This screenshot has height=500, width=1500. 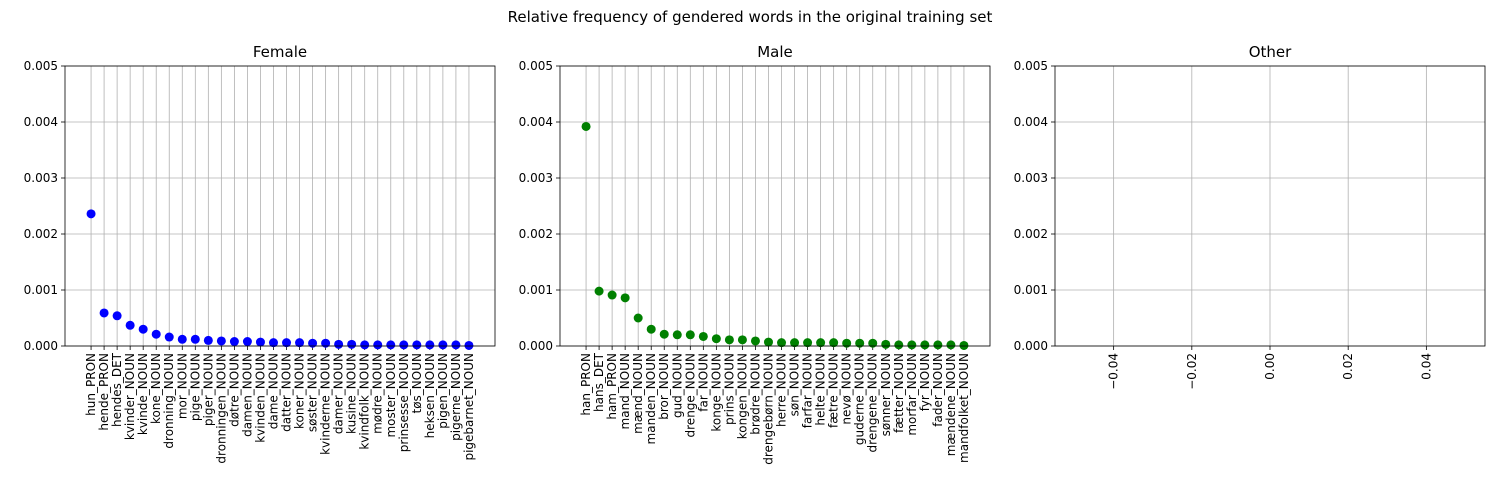 I want to click on chart-title: Male, so click(x=775, y=52).